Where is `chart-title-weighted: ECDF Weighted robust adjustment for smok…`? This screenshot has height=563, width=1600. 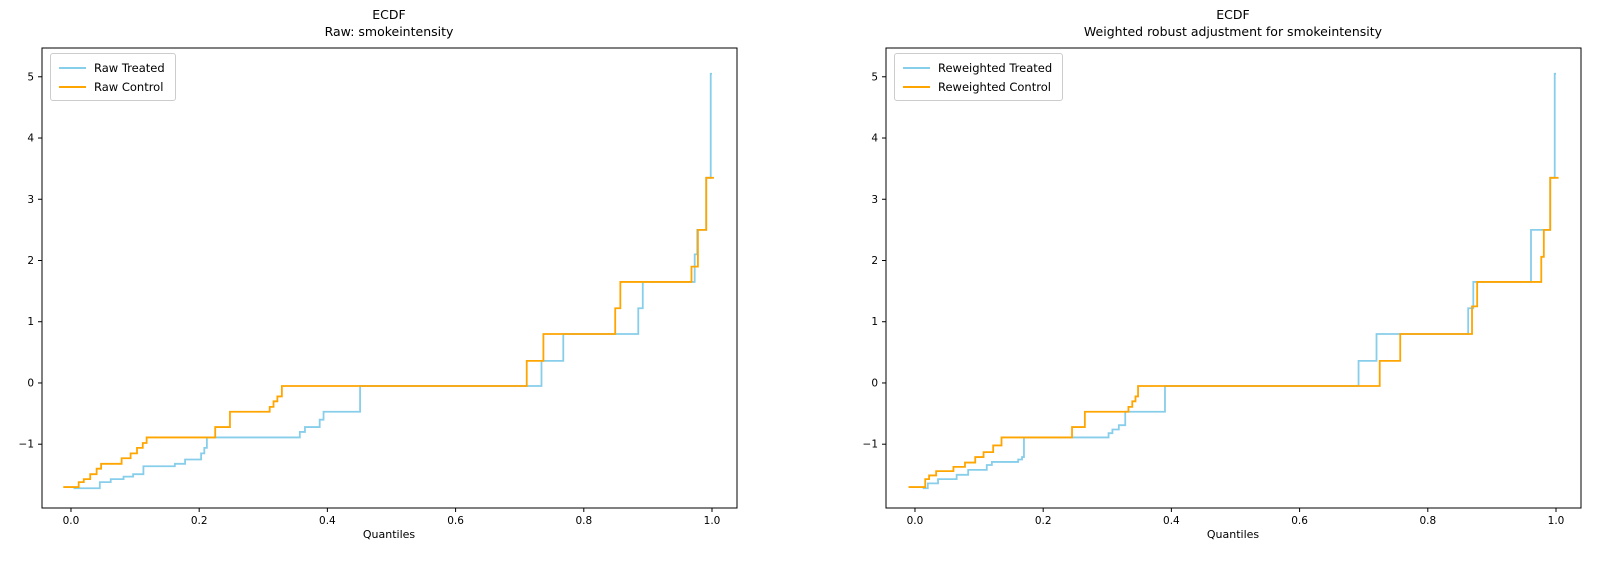
chart-title-weighted: ECDF Weighted robust adjustment for smok… is located at coordinates (1233, 23).